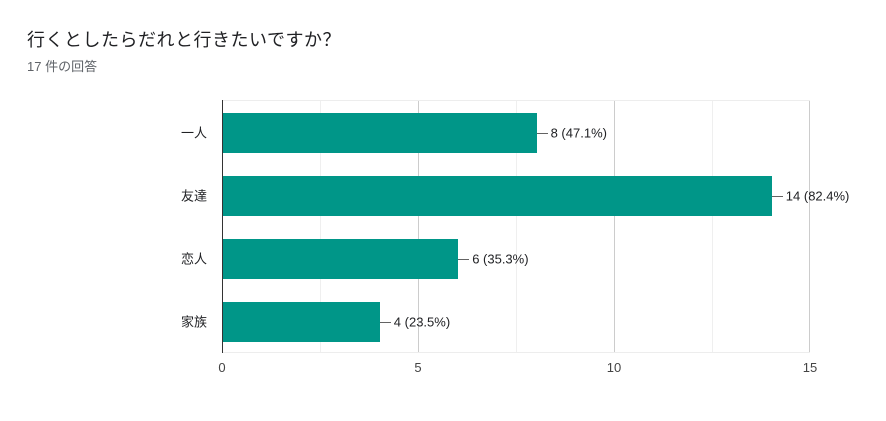  I want to click on bar-value-label: 4 (23.5%), so click(422, 322).